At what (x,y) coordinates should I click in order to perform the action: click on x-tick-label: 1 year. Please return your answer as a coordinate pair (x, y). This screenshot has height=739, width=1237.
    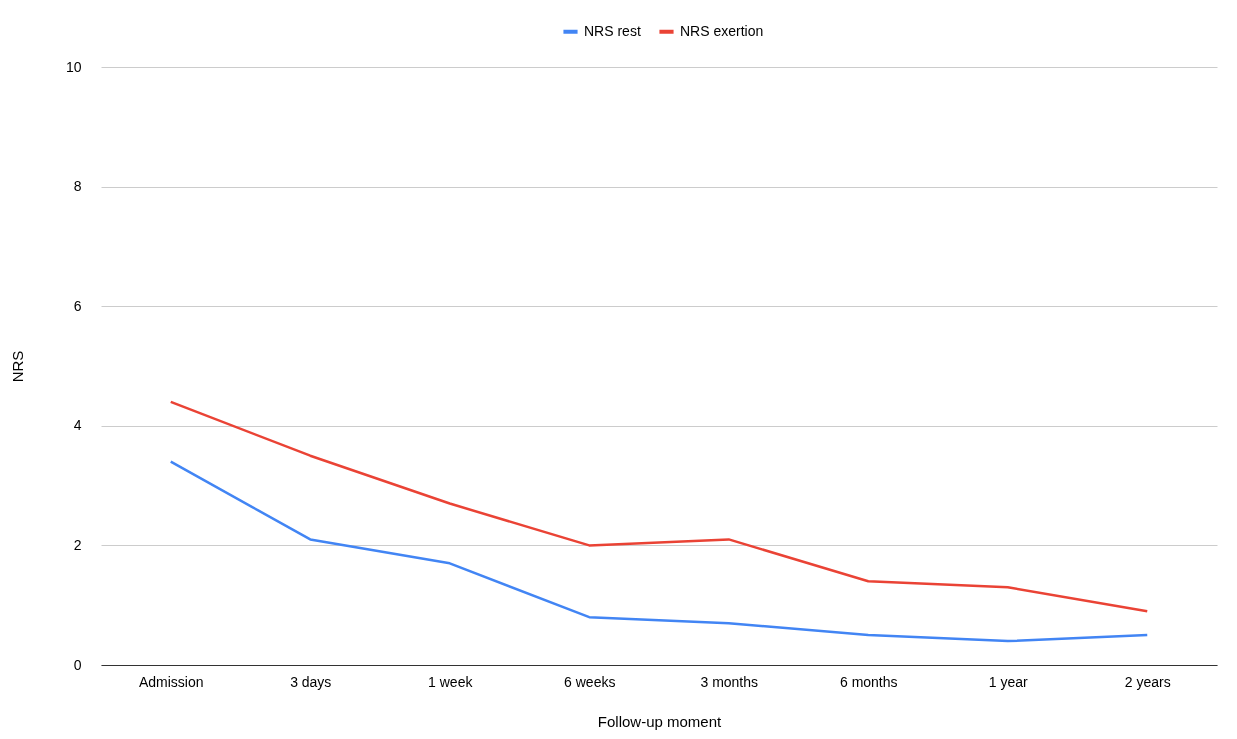
    Looking at the image, I should click on (1008, 681).